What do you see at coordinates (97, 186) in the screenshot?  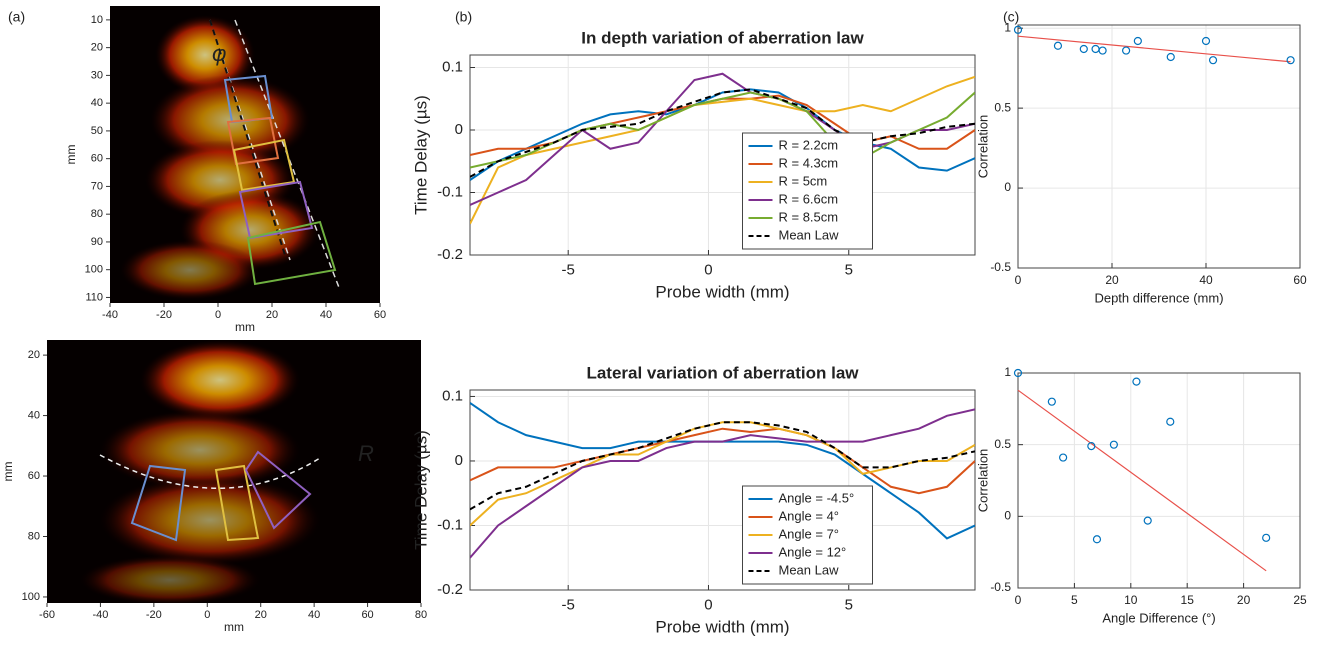 I see `y-tick-label: 70` at bounding box center [97, 186].